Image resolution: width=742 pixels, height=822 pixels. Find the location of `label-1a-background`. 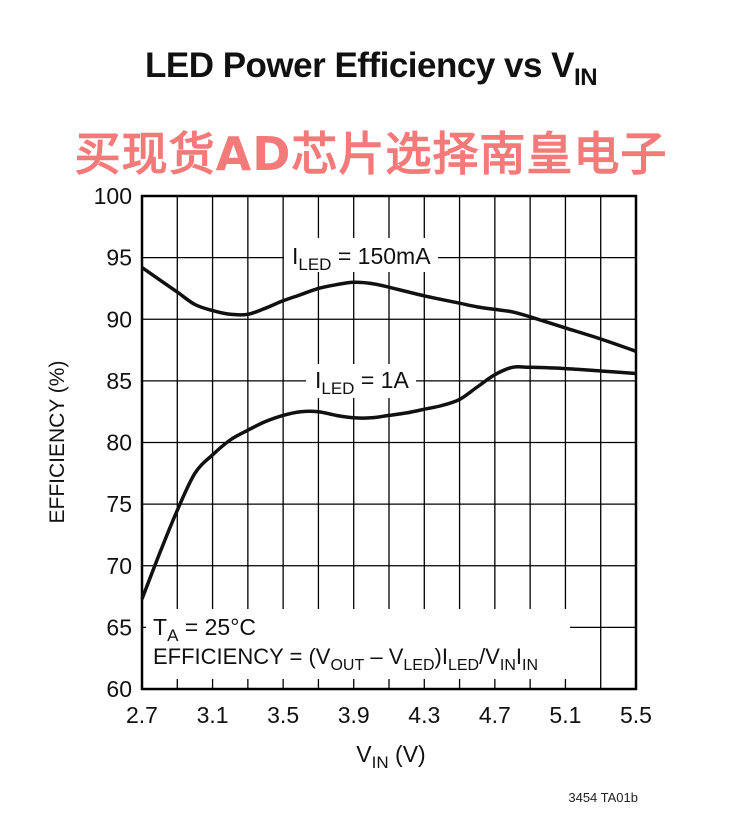

label-1a-background is located at coordinates (361, 381).